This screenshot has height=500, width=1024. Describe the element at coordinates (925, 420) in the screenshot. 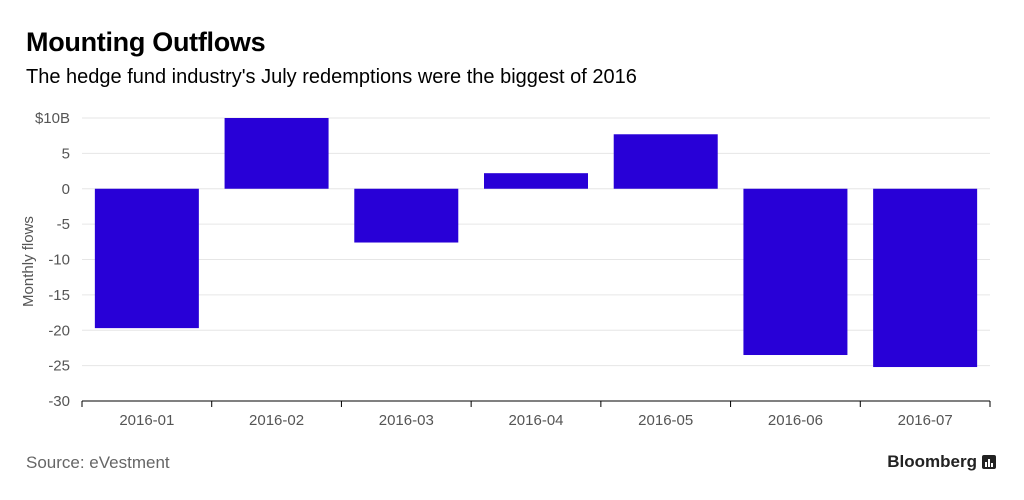

I see `x-tick-label: 2016-07` at that location.